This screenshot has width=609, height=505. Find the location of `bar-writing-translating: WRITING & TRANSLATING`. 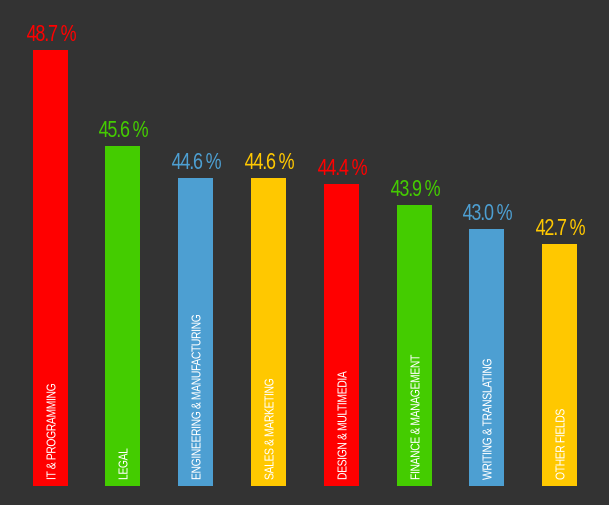

bar-writing-translating: WRITING & TRANSLATING is located at coordinates (486, 357).